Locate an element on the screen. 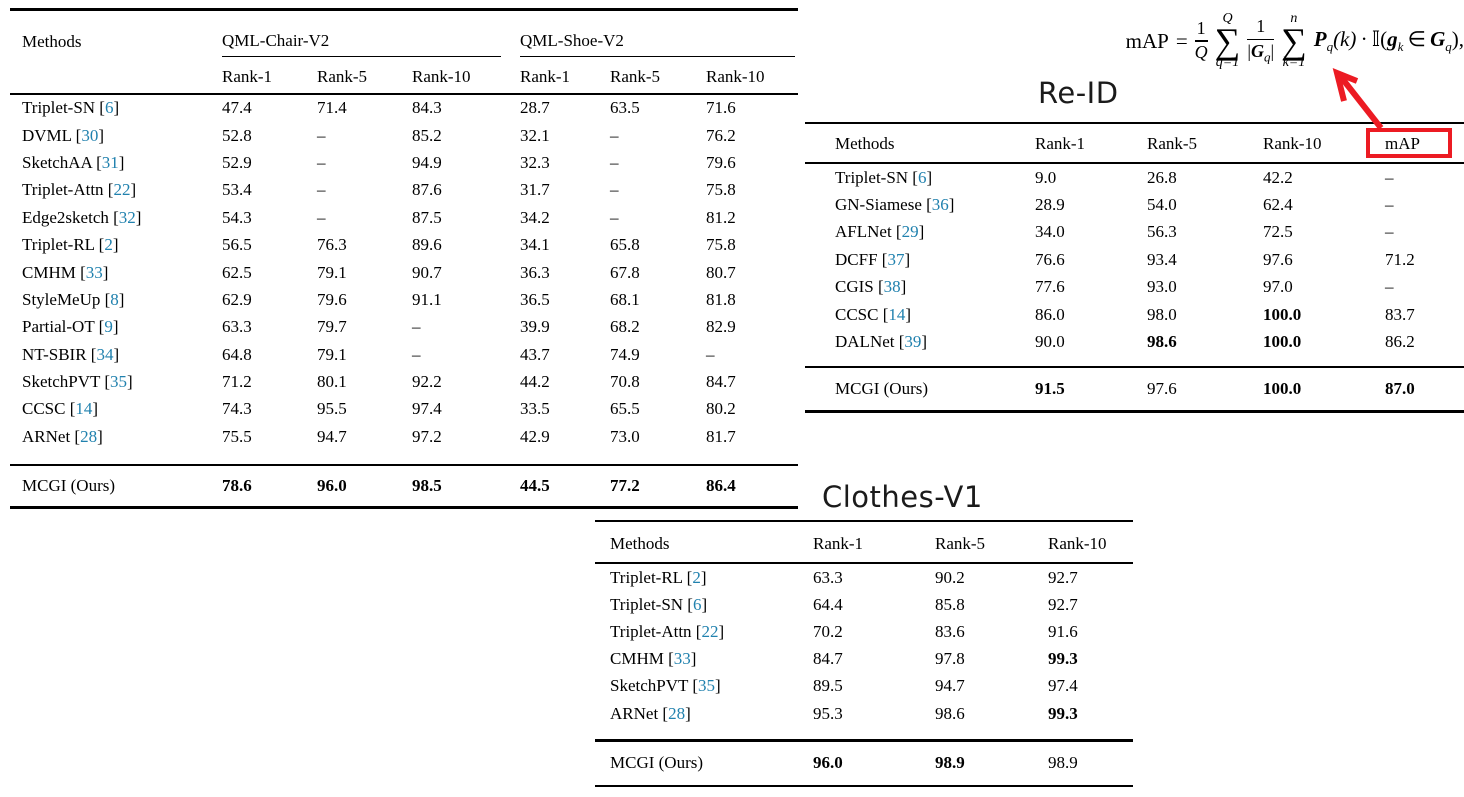 The height and width of the screenshot is (797, 1464). metric-value: 94.7 is located at coordinates (950, 686).